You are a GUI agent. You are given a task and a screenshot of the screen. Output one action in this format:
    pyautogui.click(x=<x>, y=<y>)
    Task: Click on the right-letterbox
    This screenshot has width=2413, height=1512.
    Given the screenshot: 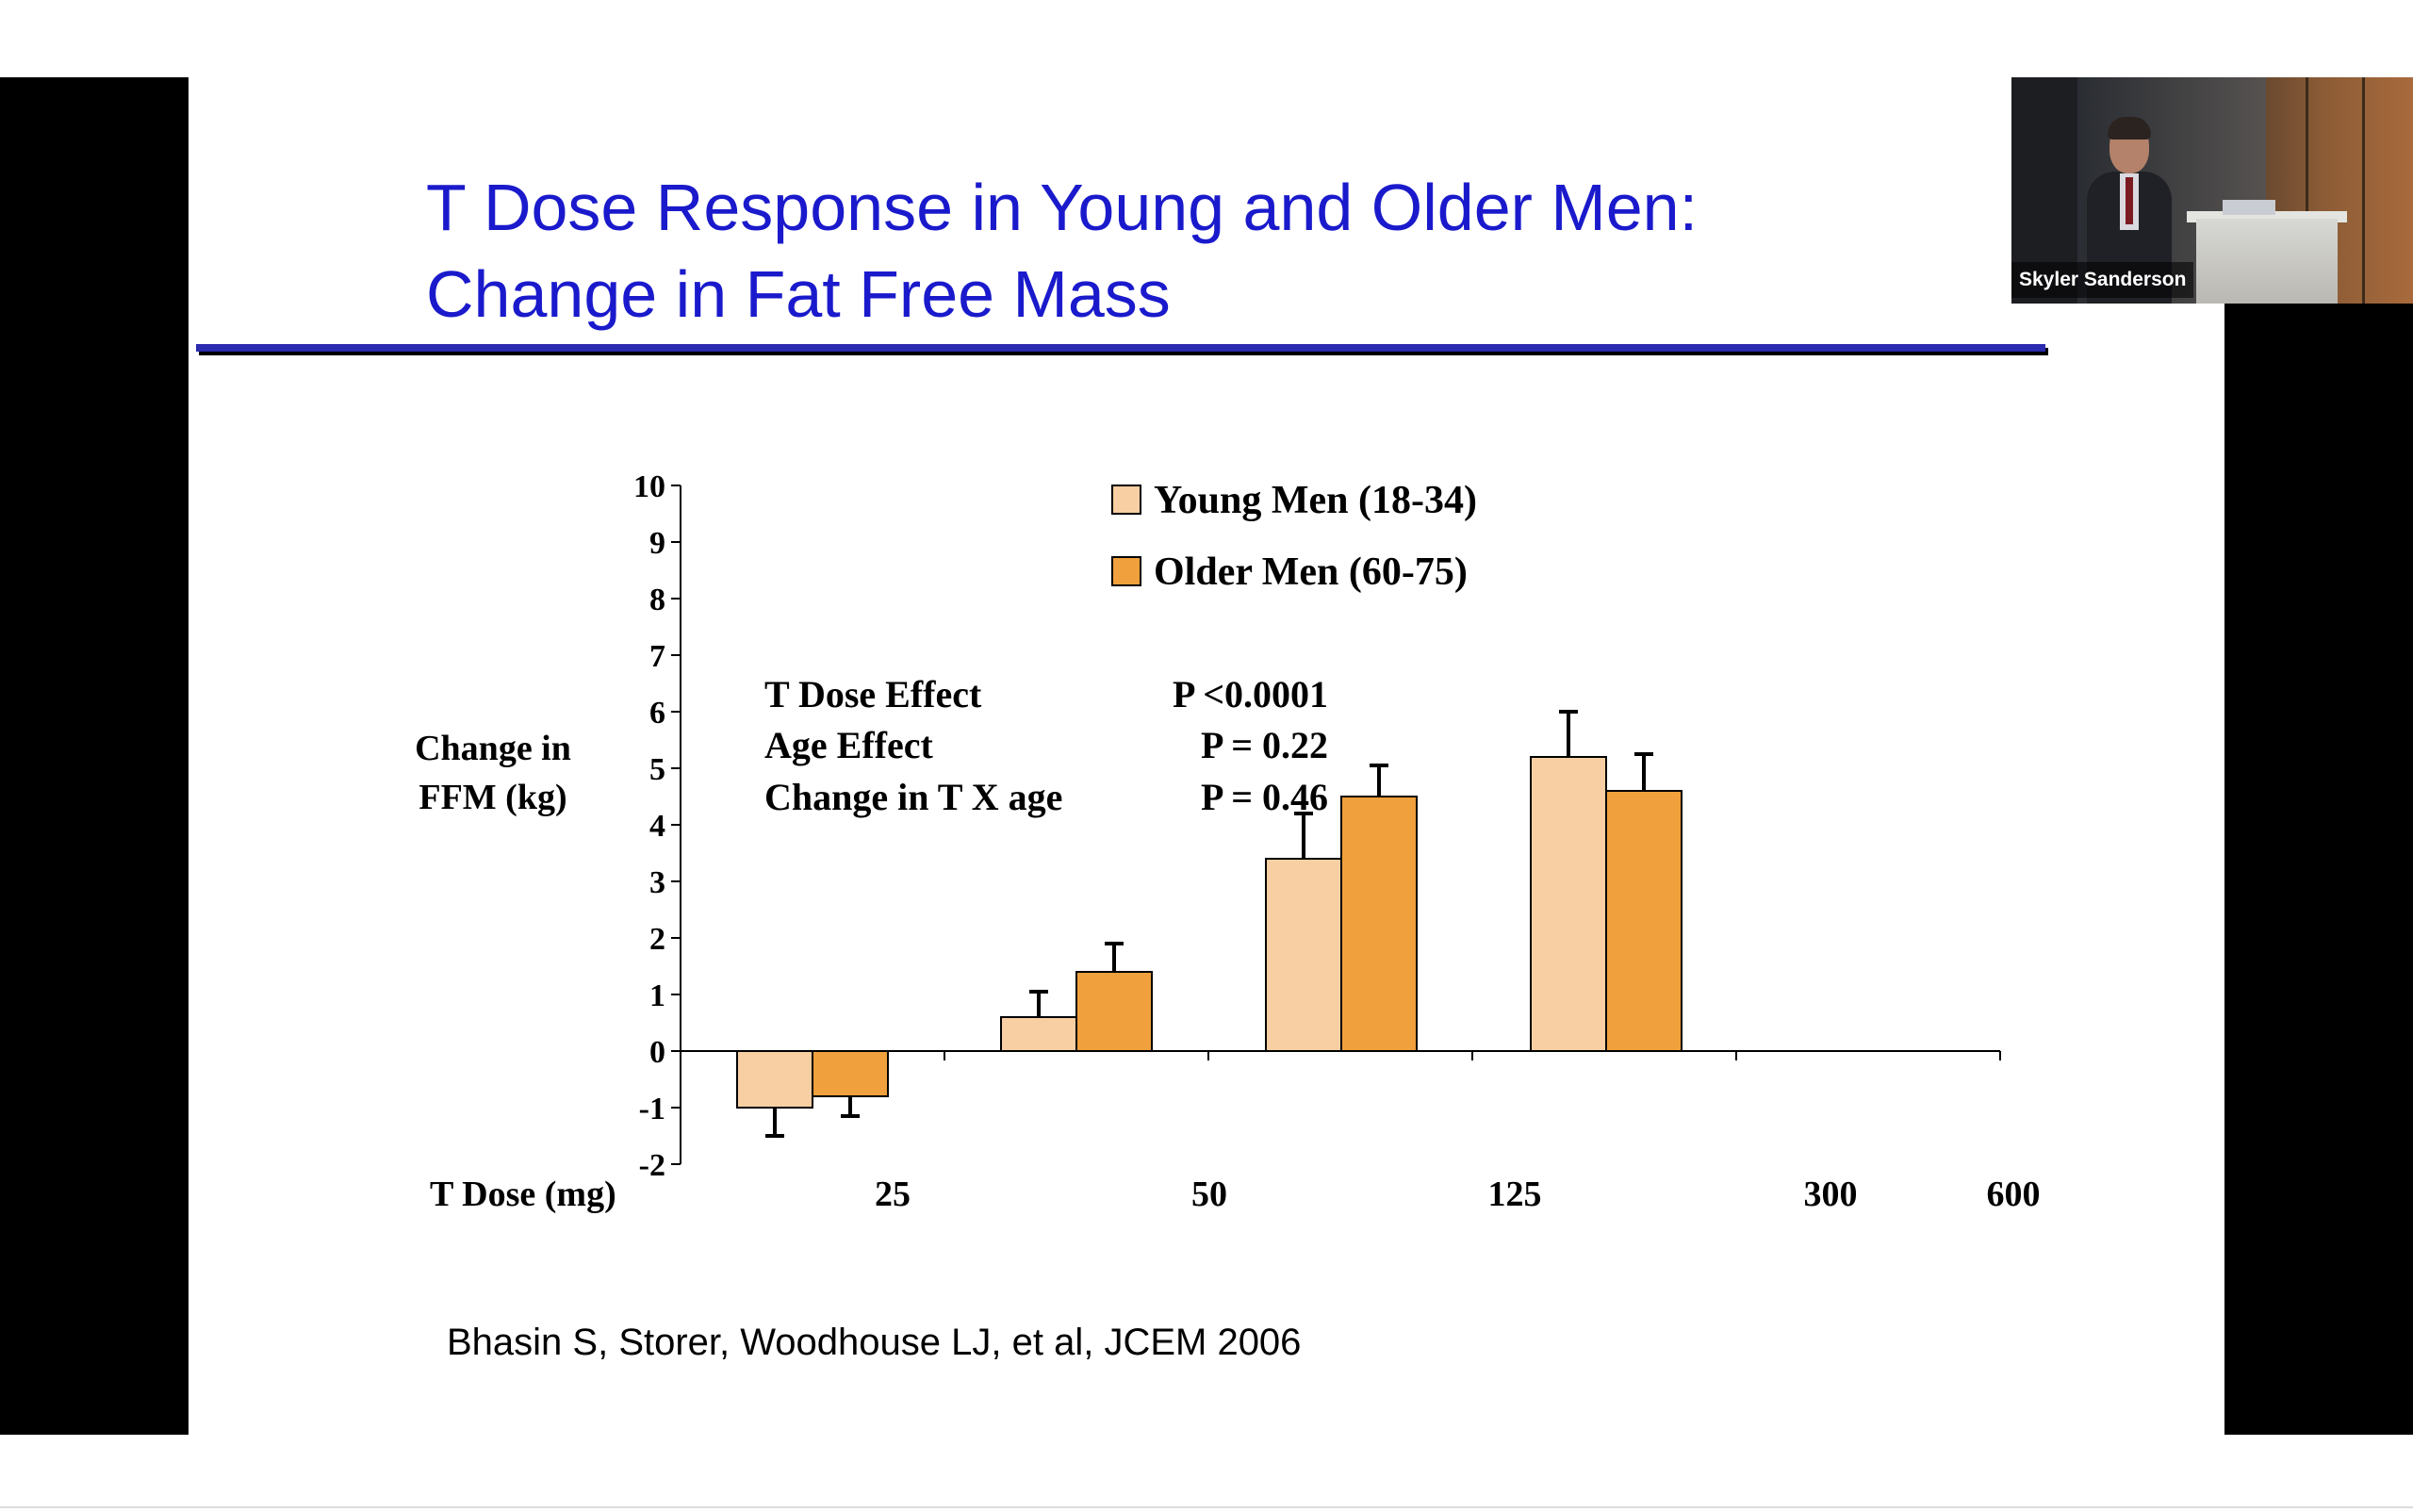 What is the action you would take?
    pyautogui.click(x=2318, y=756)
    